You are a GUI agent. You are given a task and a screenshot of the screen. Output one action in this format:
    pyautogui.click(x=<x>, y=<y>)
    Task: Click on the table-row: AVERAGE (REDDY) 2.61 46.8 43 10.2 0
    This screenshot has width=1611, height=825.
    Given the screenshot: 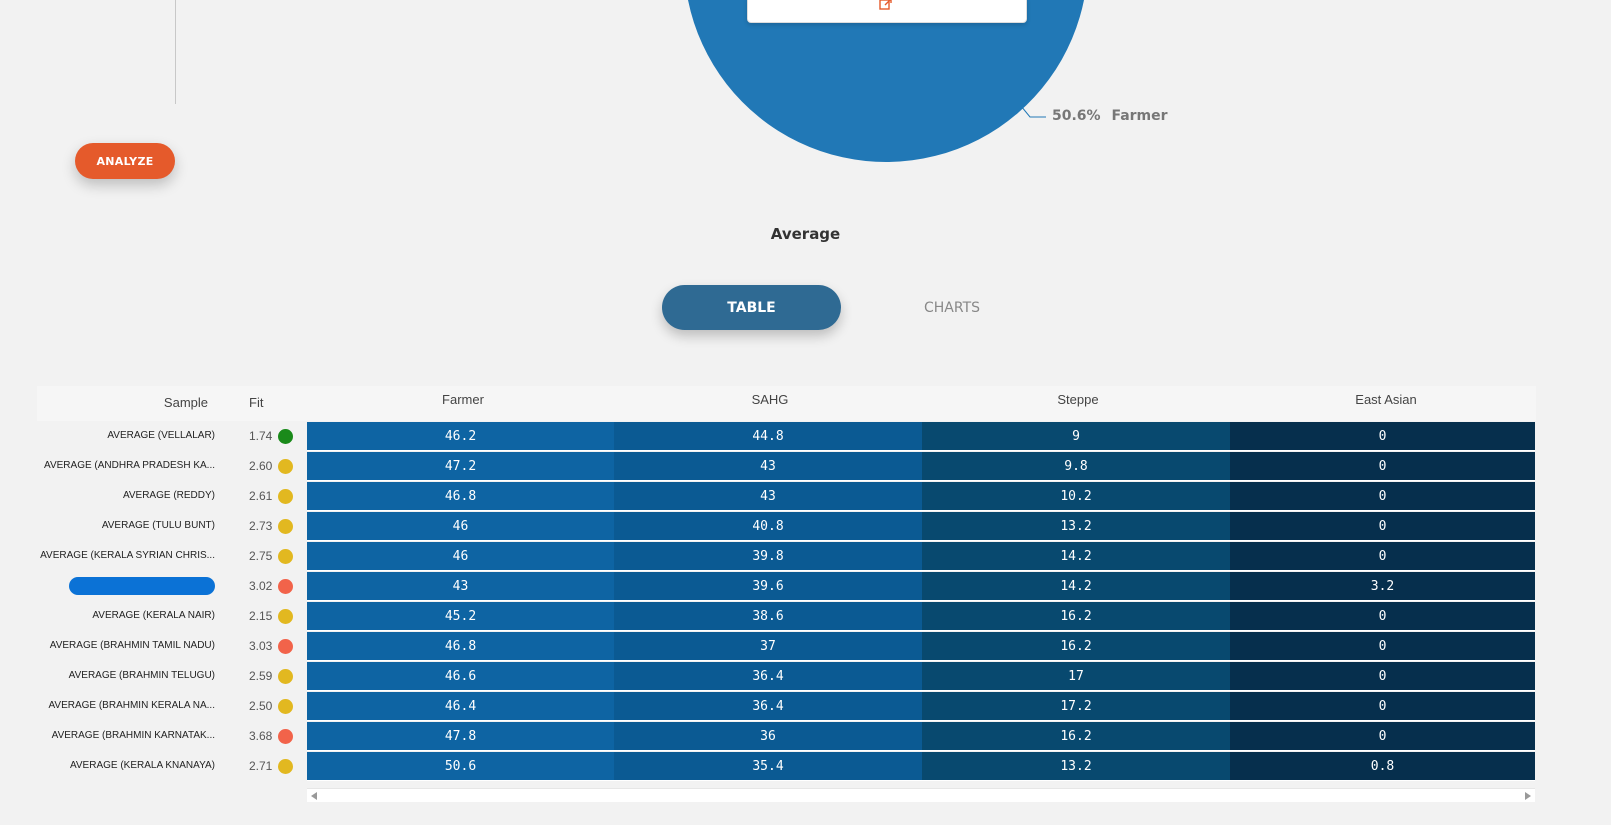 What is the action you would take?
    pyautogui.click(x=786, y=497)
    